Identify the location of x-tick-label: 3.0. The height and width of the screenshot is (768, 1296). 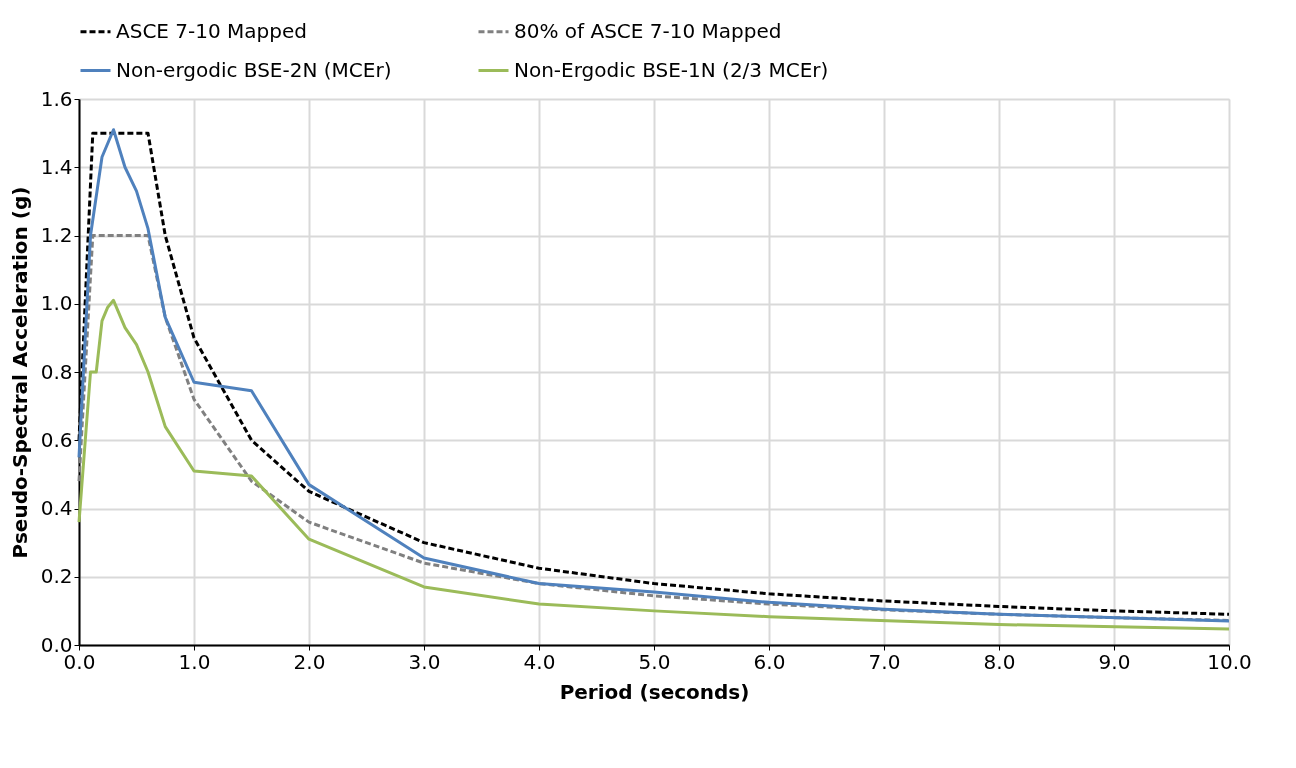
(424, 661).